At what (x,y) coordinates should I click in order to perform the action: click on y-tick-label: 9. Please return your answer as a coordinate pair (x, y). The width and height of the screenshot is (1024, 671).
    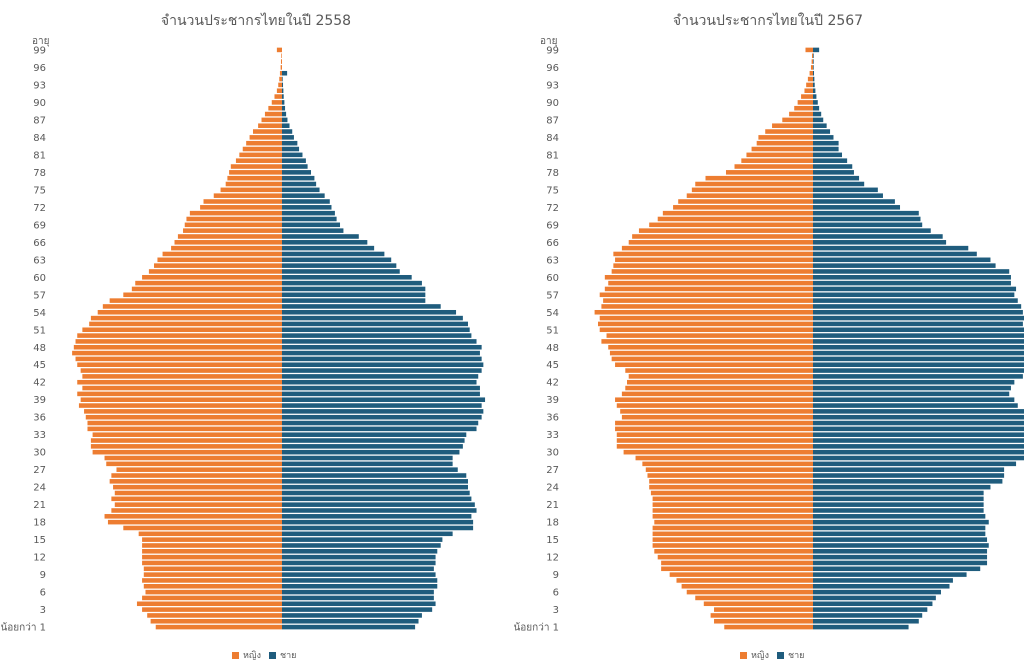
    Looking at the image, I should click on (556, 575).